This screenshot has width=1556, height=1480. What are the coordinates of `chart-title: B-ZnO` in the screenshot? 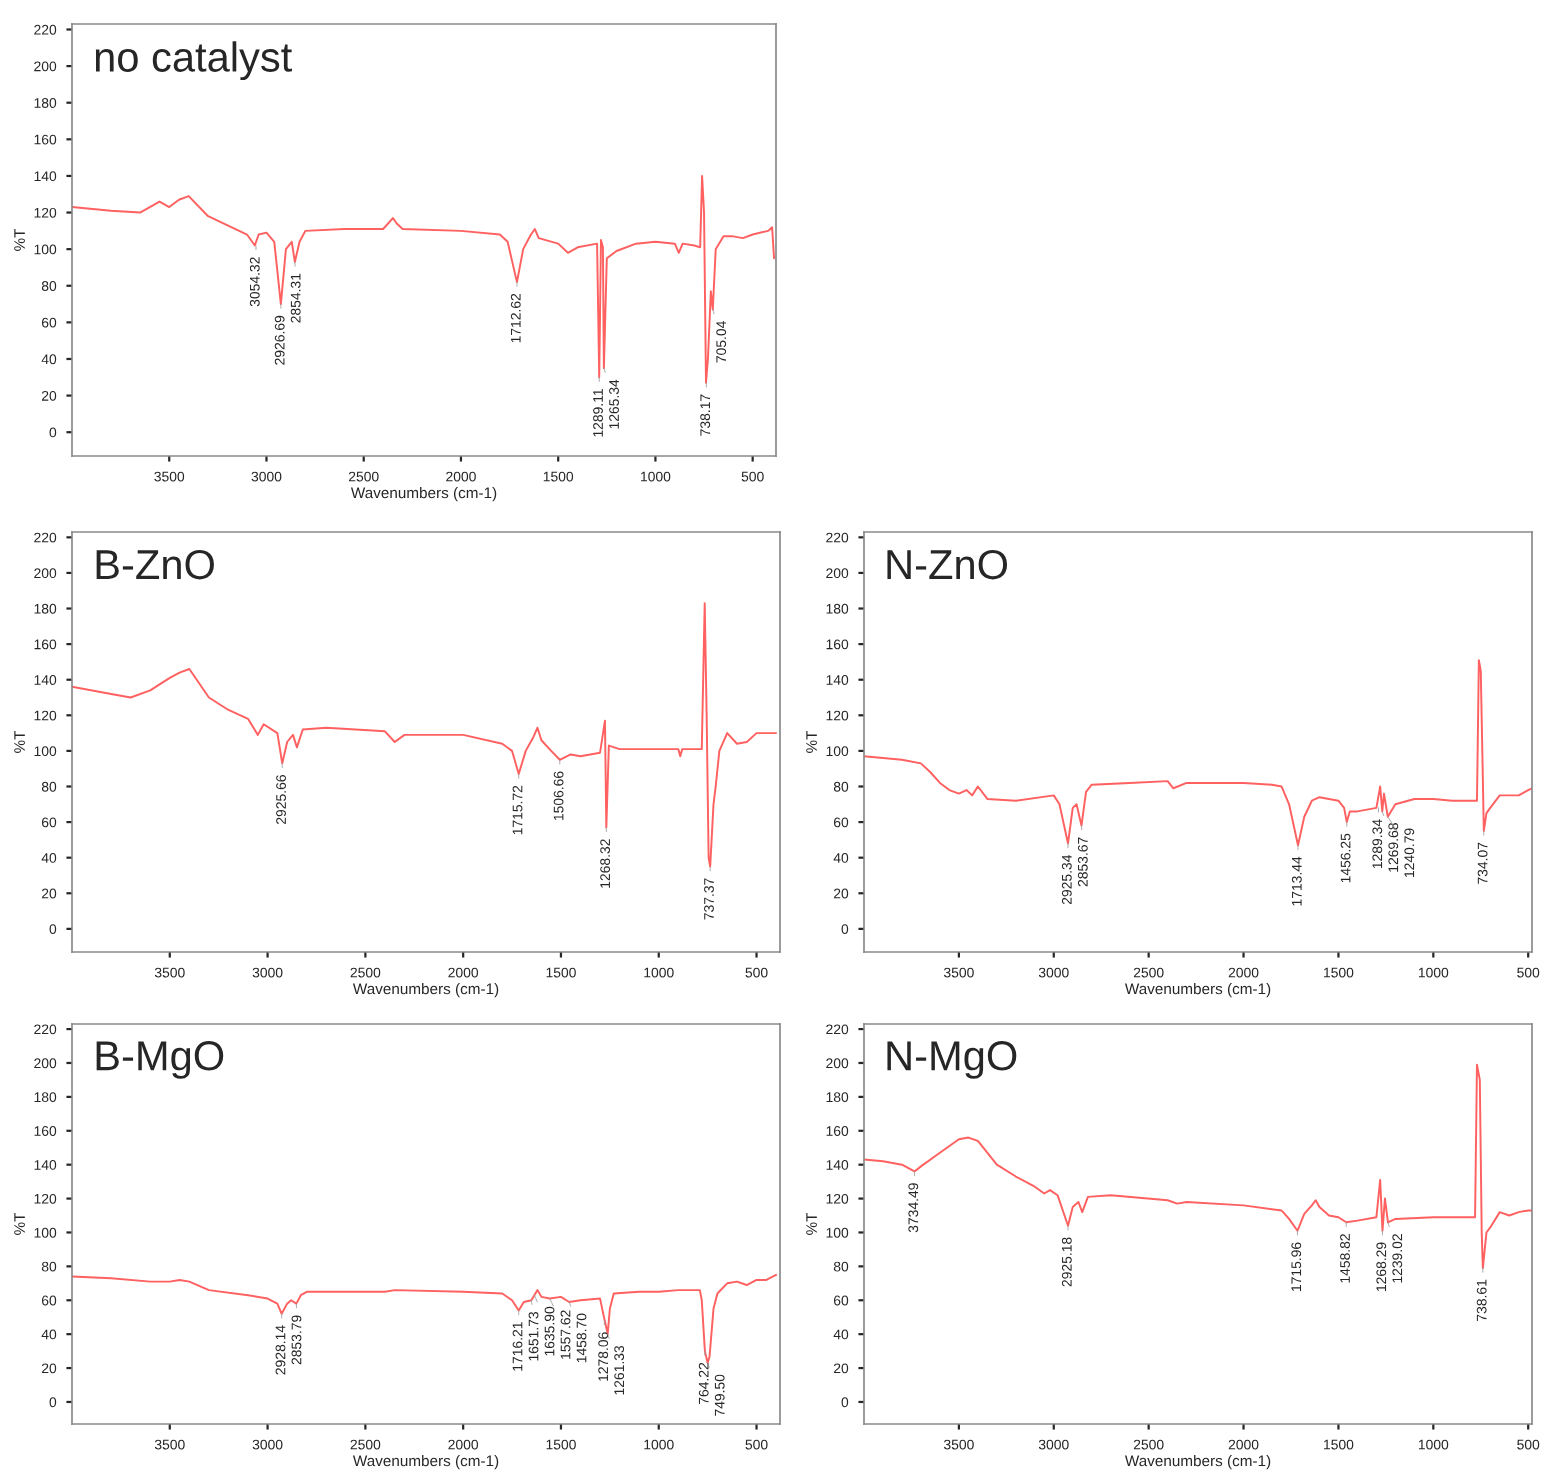 It's located at (155, 564).